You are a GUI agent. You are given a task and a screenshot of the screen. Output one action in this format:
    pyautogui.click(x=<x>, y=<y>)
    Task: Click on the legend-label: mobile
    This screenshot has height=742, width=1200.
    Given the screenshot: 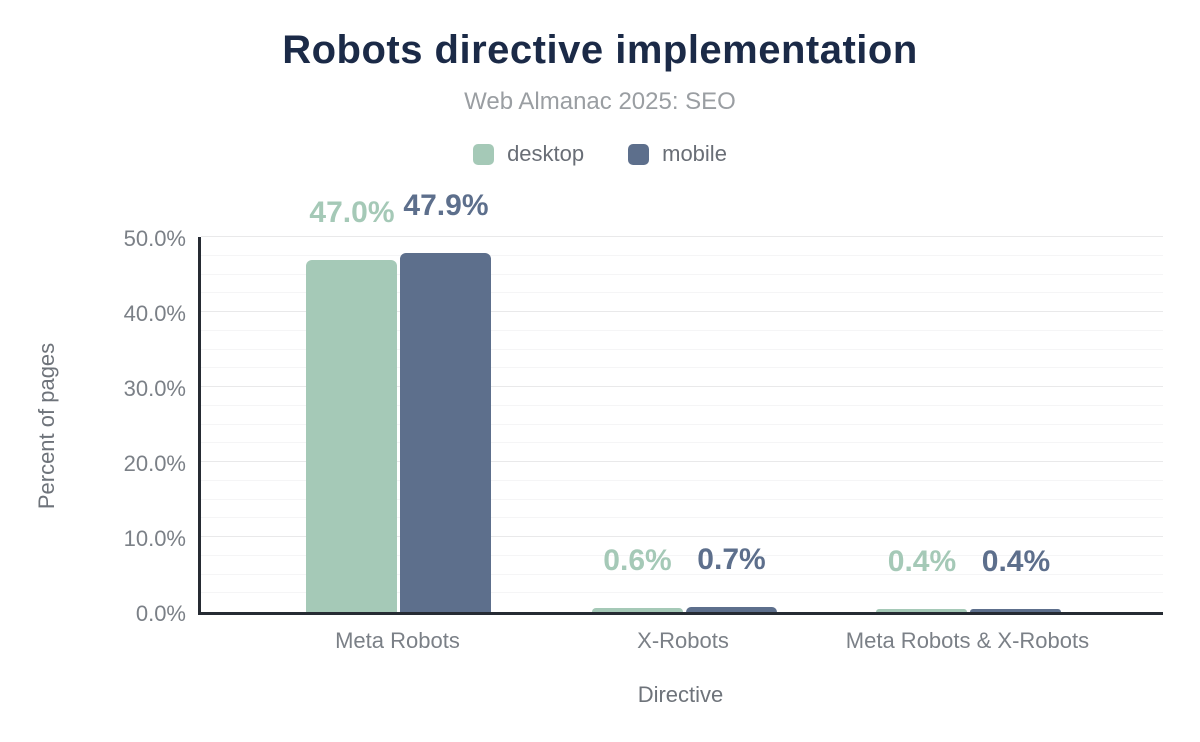 What is the action you would take?
    pyautogui.click(x=694, y=153)
    